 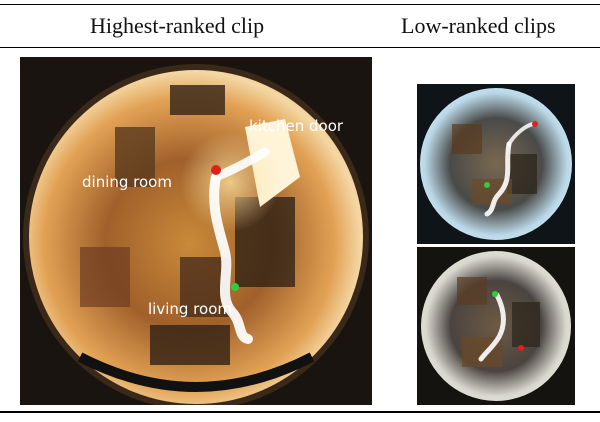 I want to click on trajectory-start-marker, so click(x=235, y=287).